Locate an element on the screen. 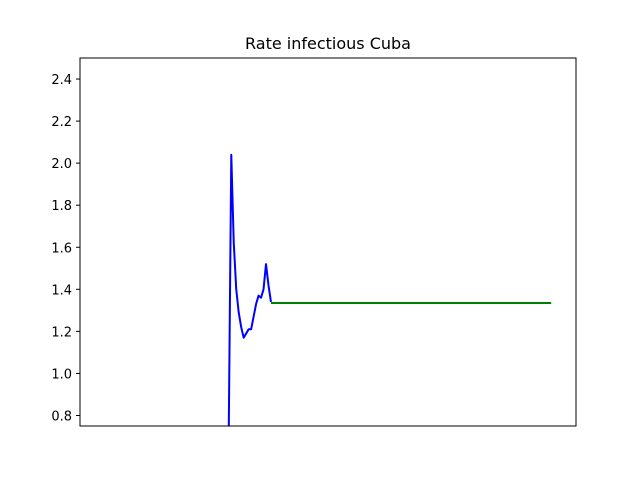 The height and width of the screenshot is (480, 640). y-tick-label: 1.4 is located at coordinates (61, 290).